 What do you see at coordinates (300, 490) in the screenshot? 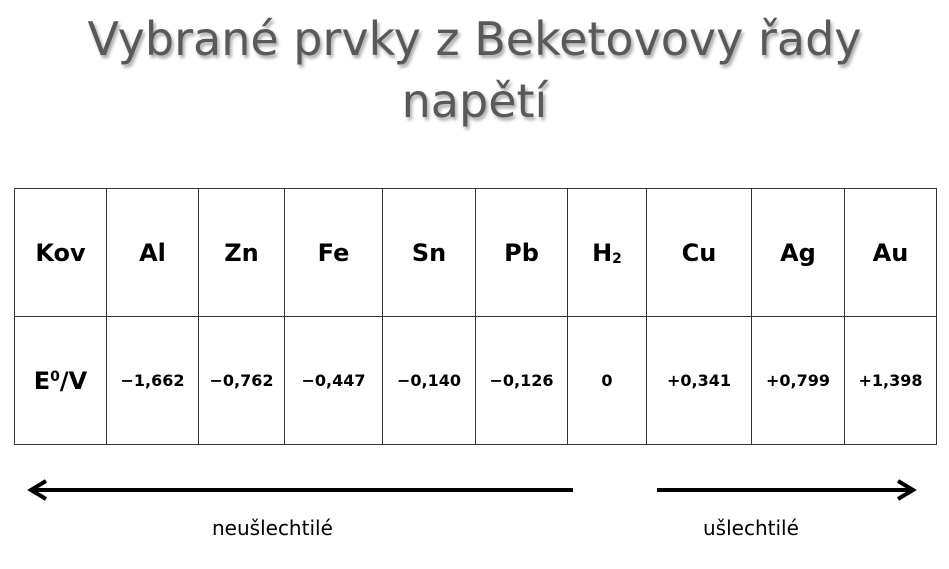
I see `left-arrow-icon` at bounding box center [300, 490].